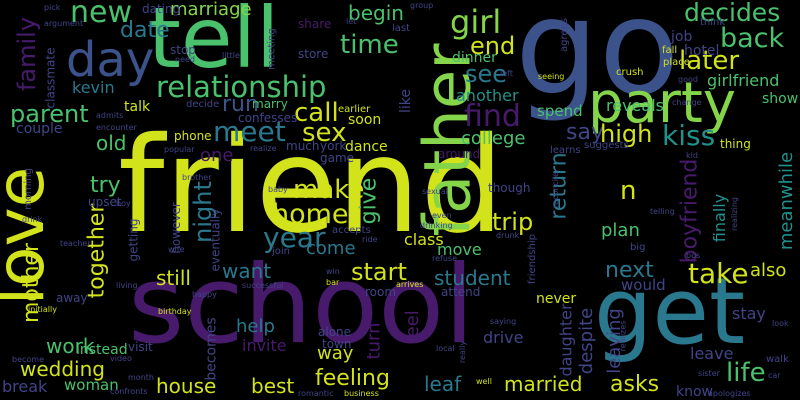 The height and width of the screenshot is (400, 800). What do you see at coordinates (217, 155) in the screenshot?
I see `word-one: one` at bounding box center [217, 155].